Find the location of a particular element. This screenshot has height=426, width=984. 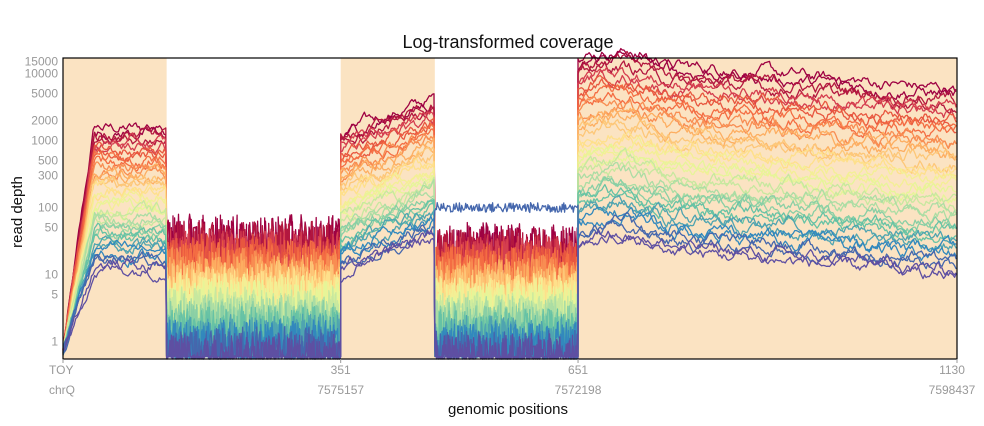

y-tick-label: 1 is located at coordinates (54, 342).